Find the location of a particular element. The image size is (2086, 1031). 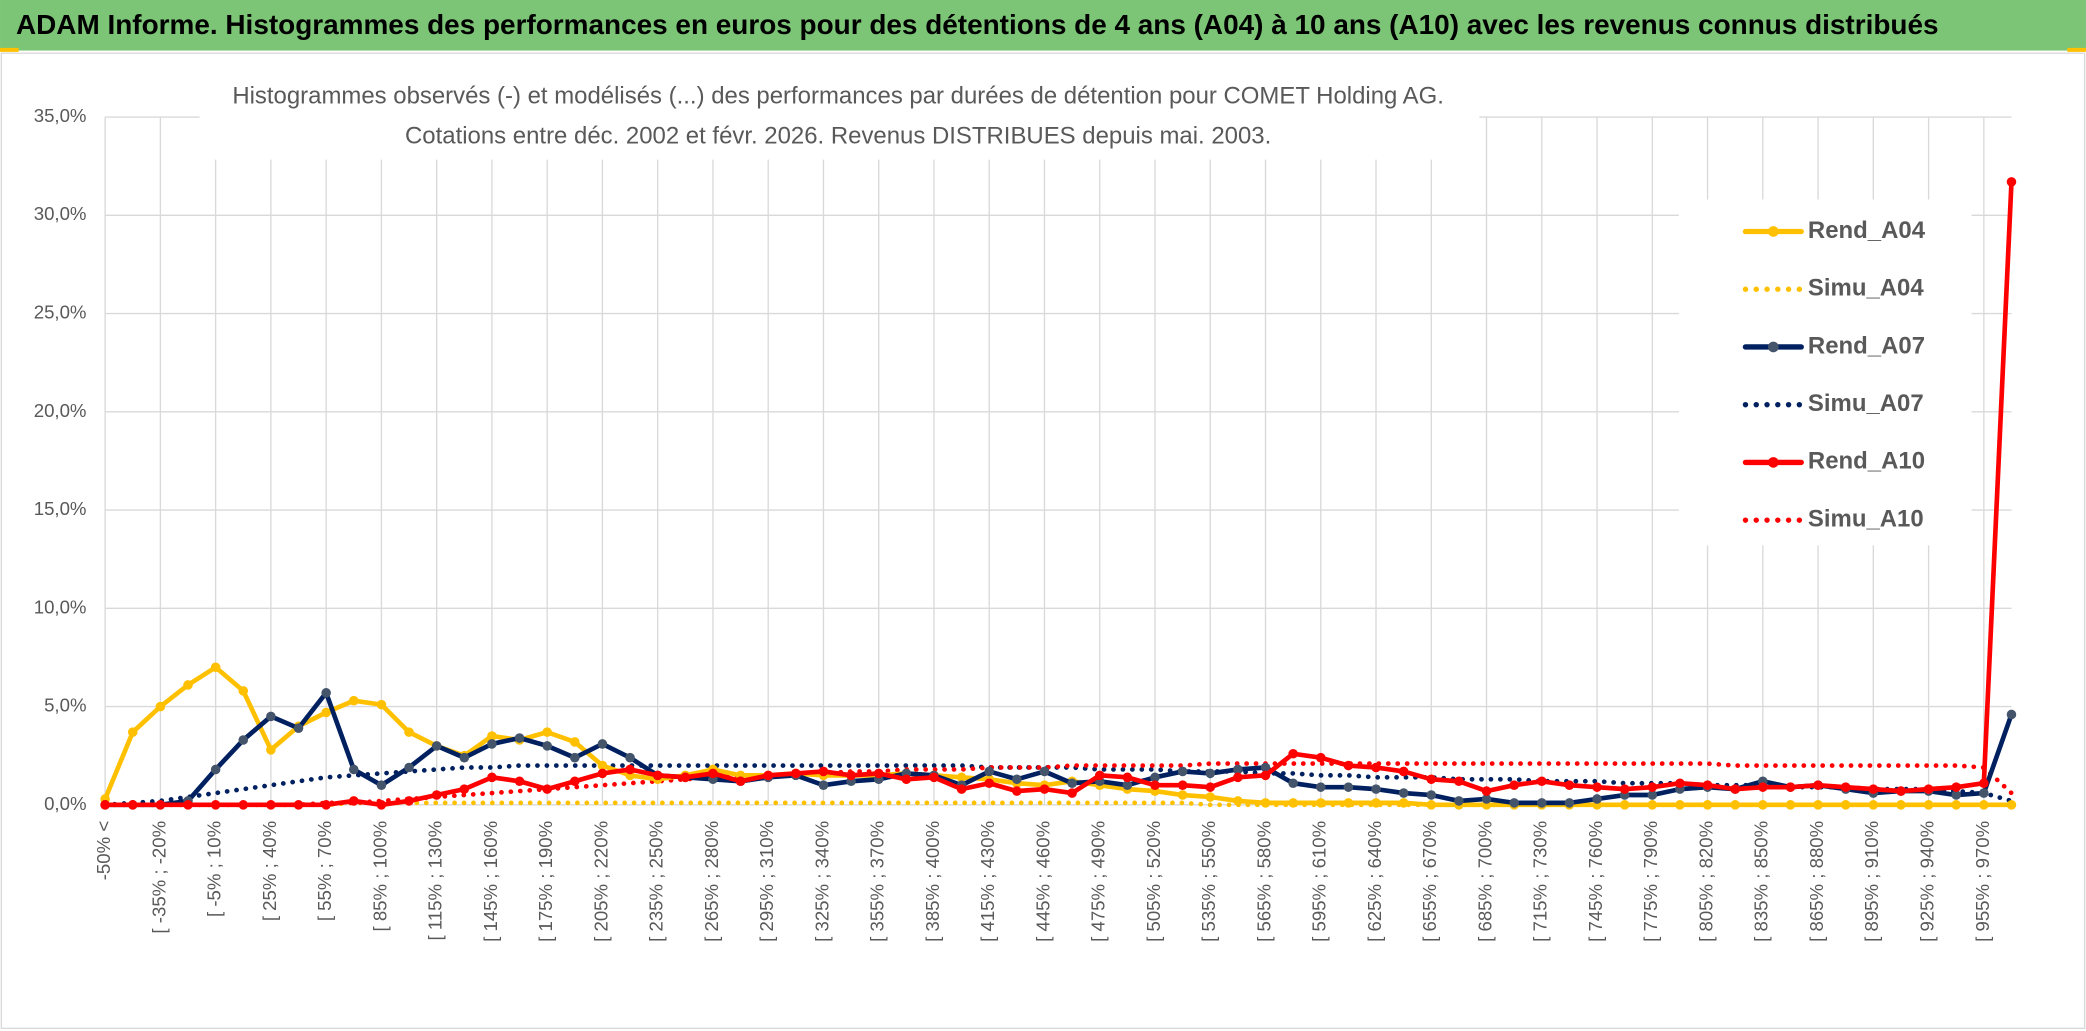

x-tick-label: [ 55% ; 70% is located at coordinates (324, 871).